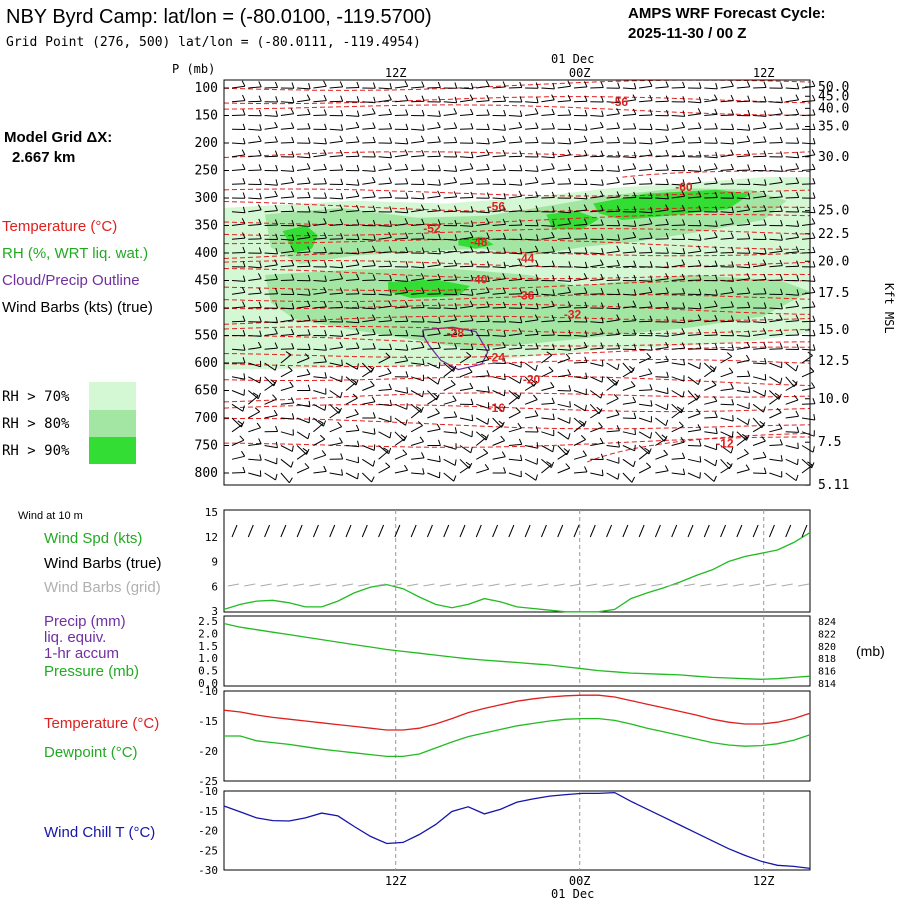 The height and width of the screenshot is (900, 900). I want to click on wind10-barb-true, so click(641, 531).